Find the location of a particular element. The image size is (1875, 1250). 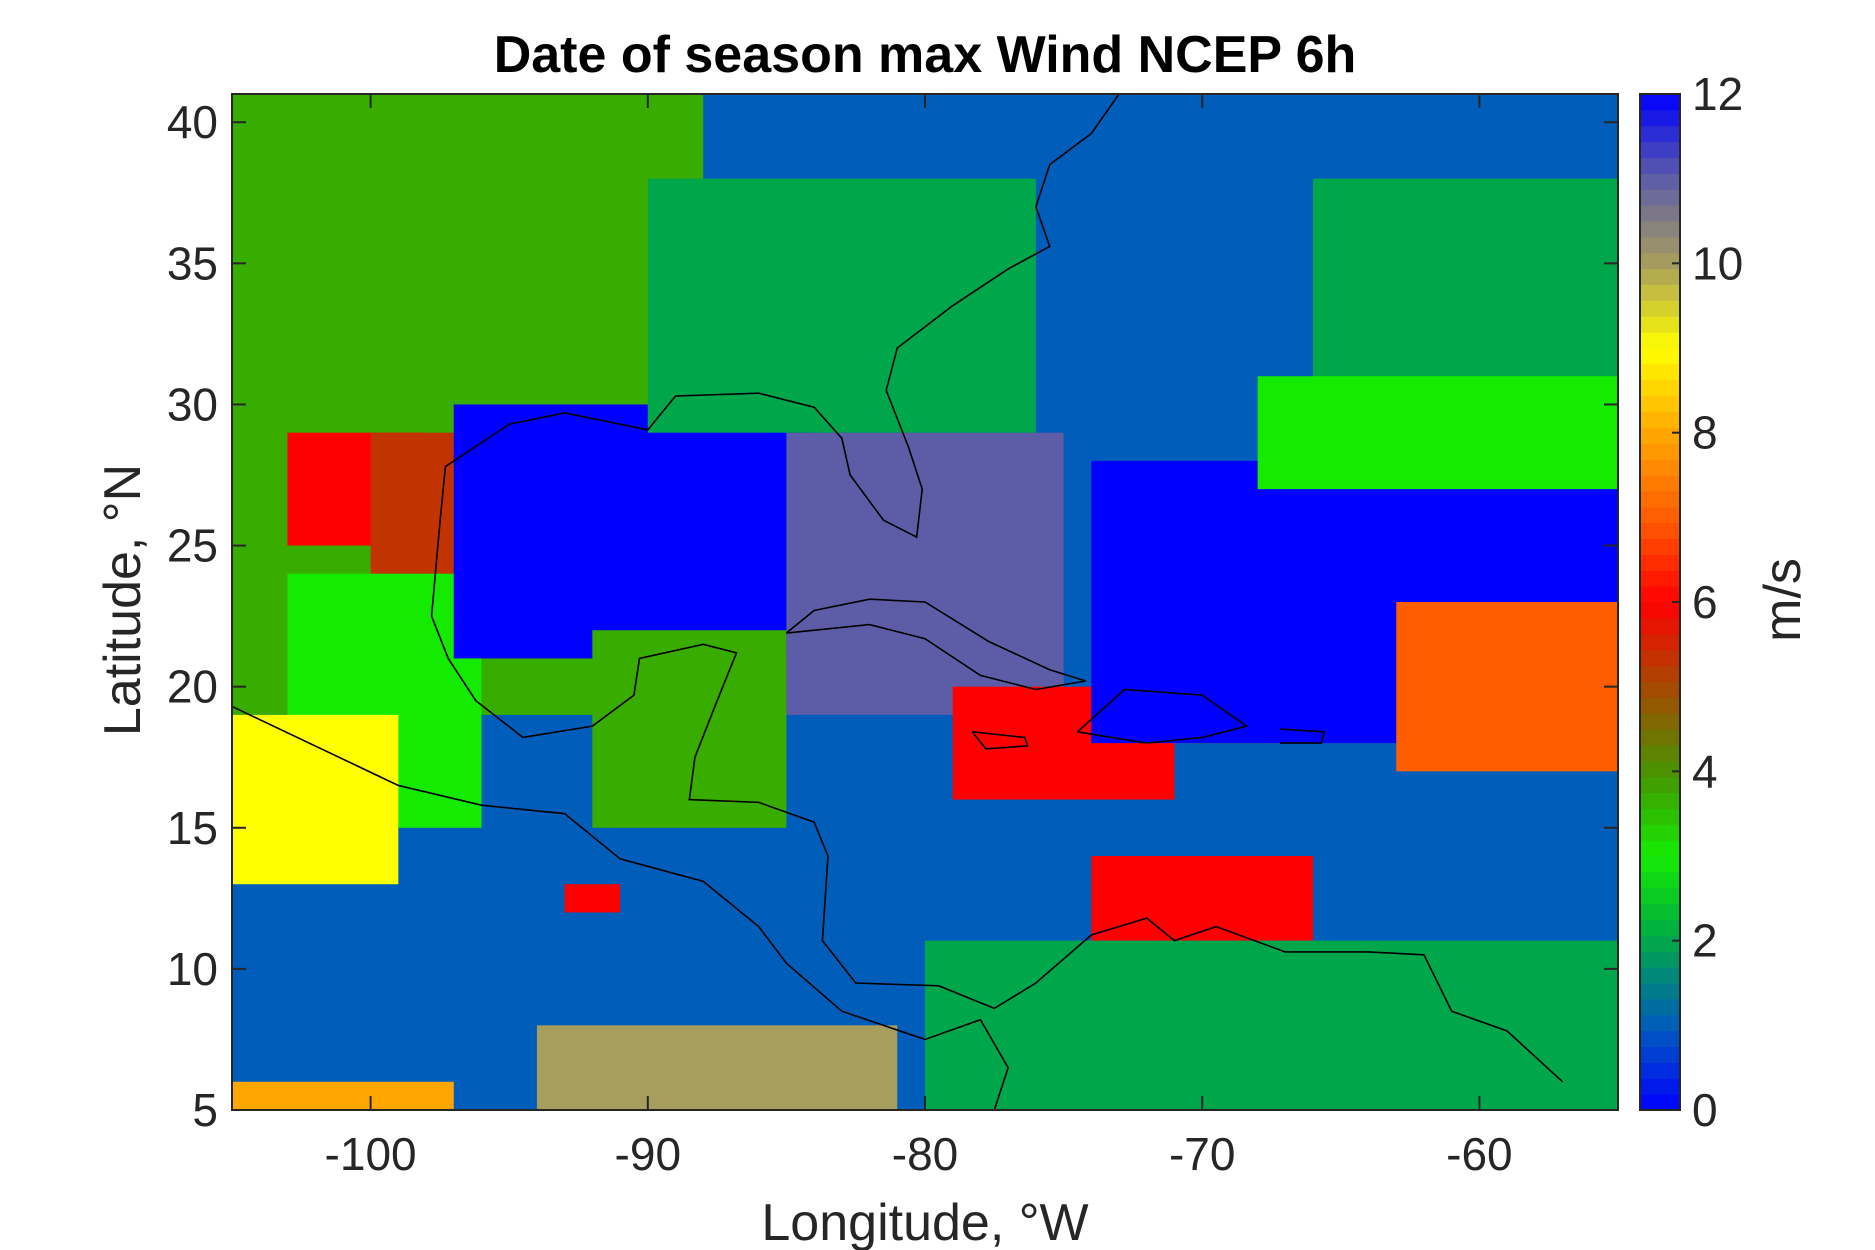

y-tick-label: 40 is located at coordinates (192, 122).